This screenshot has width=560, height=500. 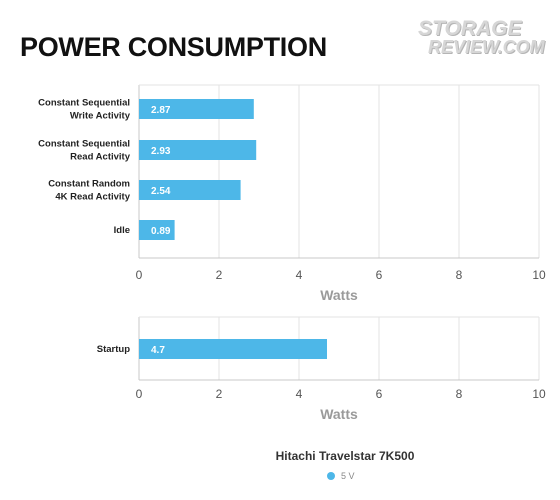 What do you see at coordinates (100, 116) in the screenshot?
I see `category-label: Write Activity` at bounding box center [100, 116].